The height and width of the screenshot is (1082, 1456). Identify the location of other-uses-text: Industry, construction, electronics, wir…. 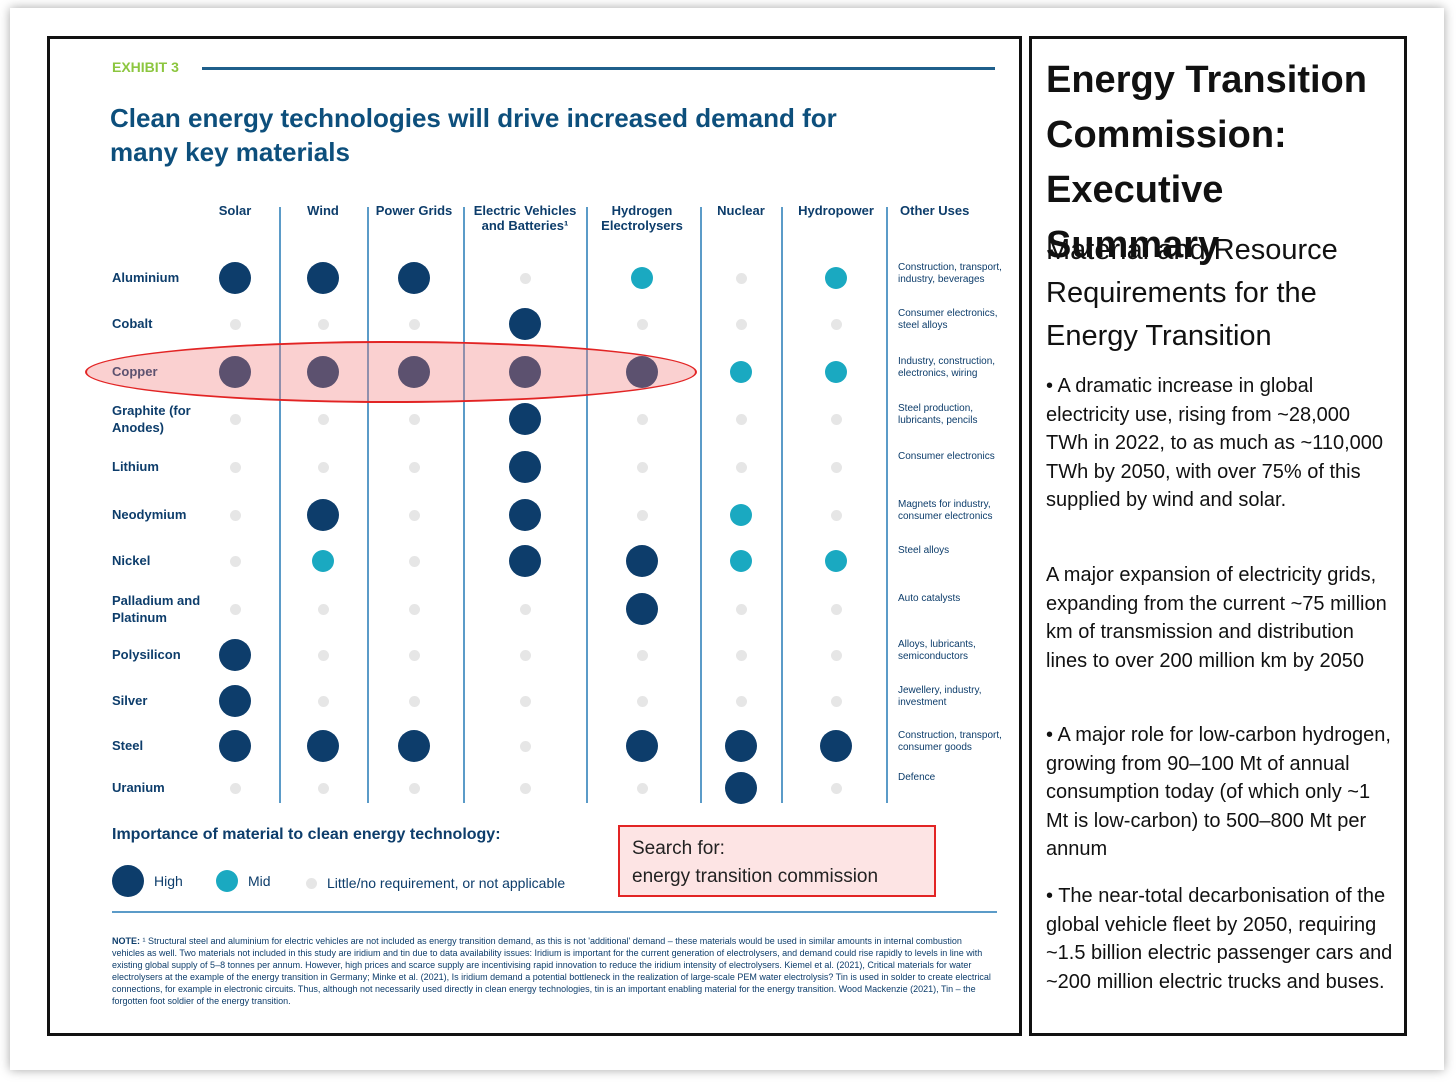
(947, 367).